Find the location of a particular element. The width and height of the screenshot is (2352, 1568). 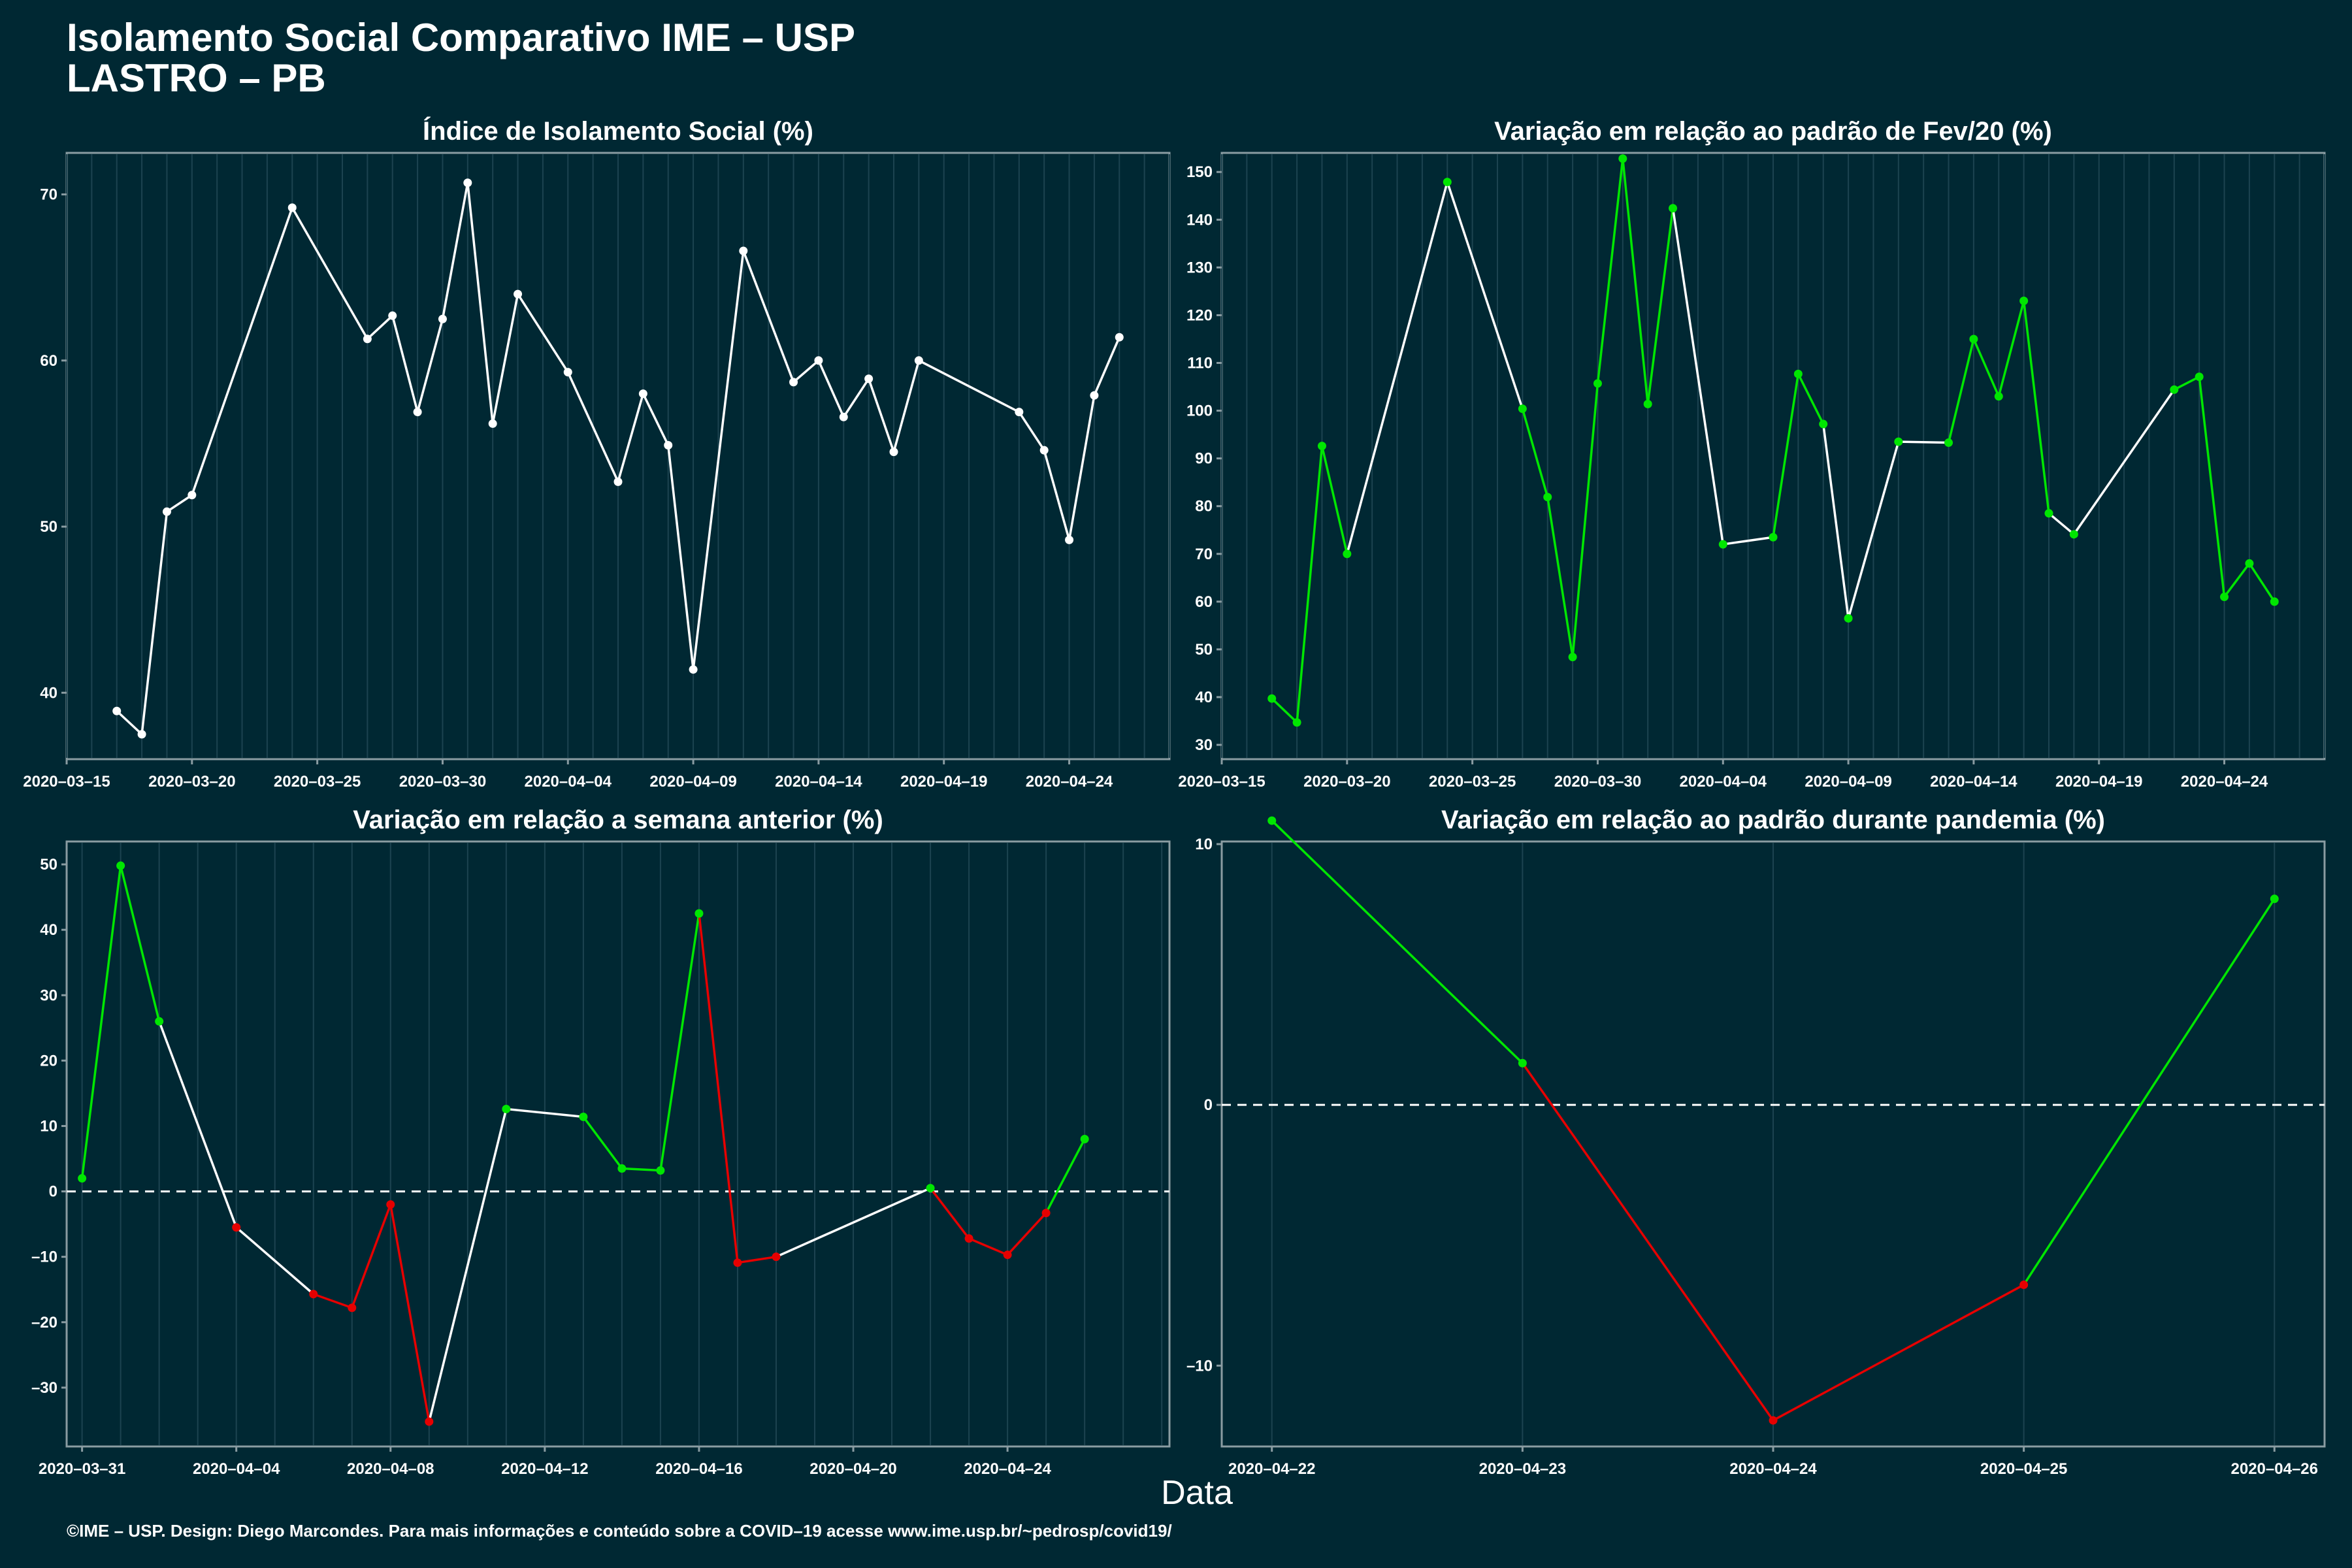

y-tick-label: 150 is located at coordinates (1199, 172).